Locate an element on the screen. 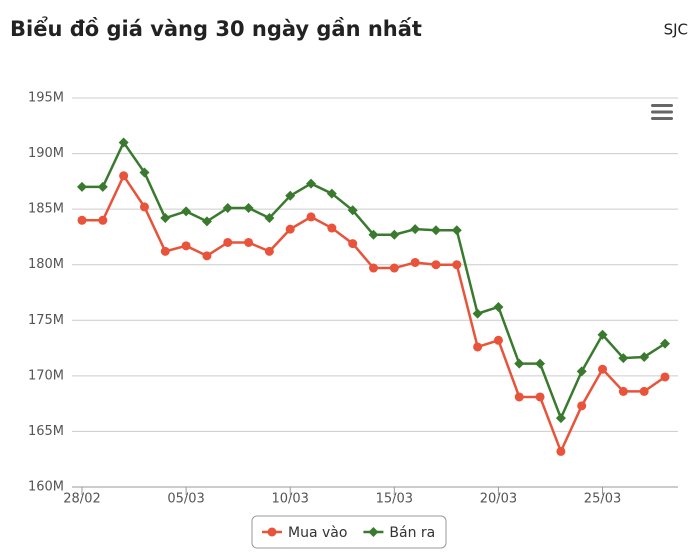 The height and width of the screenshot is (560, 700). legend-box is located at coordinates (349, 532).